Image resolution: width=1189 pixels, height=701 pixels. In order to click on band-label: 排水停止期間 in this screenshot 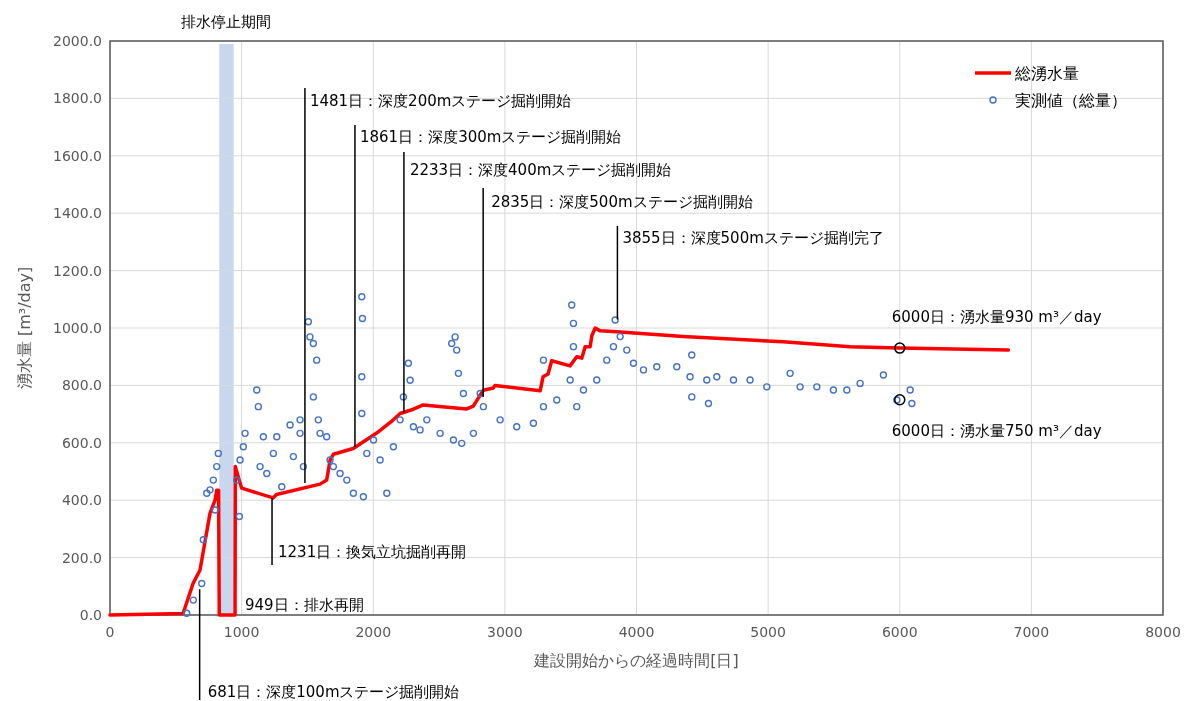, I will do `click(226, 22)`.